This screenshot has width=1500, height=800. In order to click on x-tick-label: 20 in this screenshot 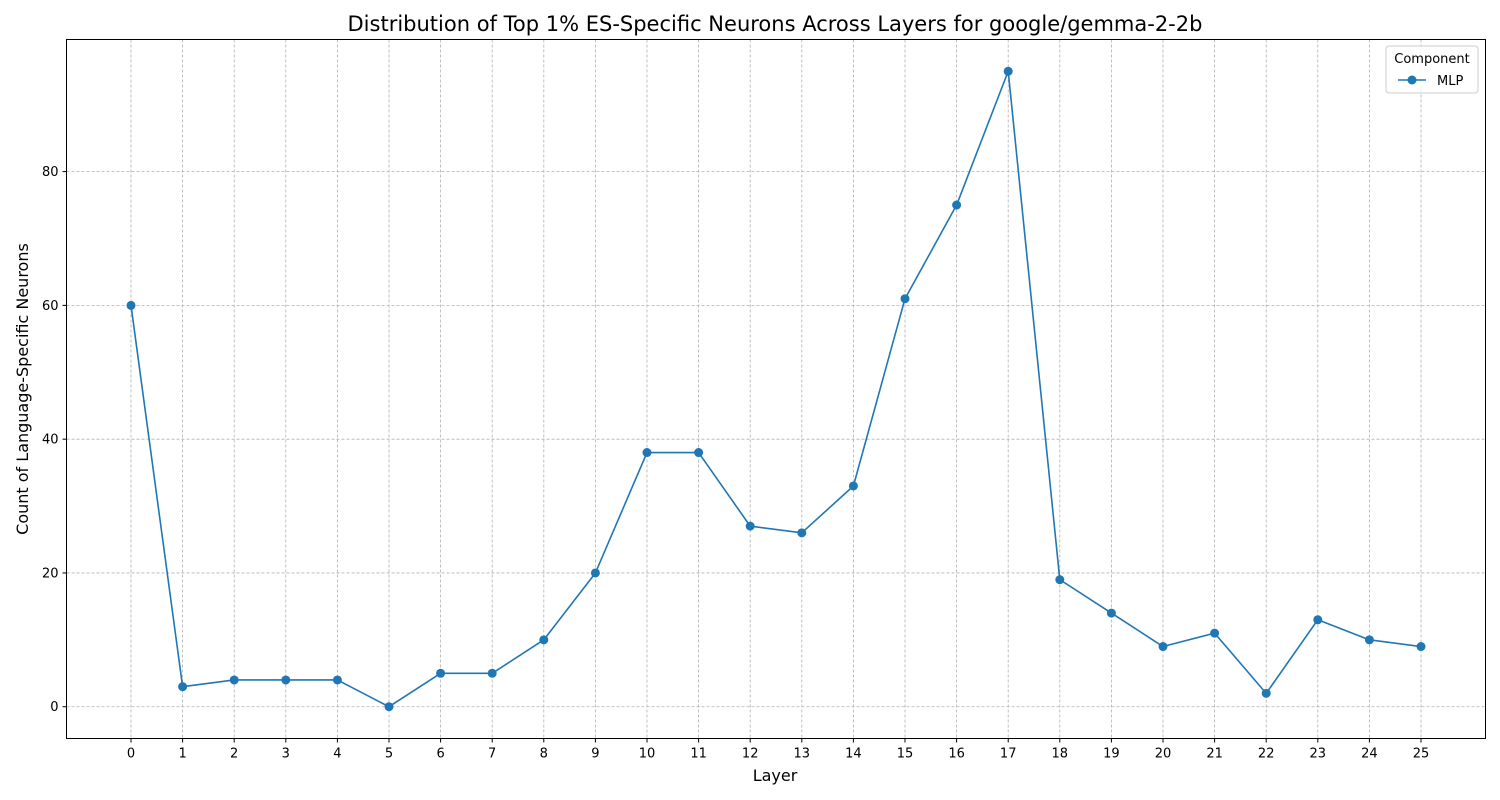, I will do `click(1163, 754)`.